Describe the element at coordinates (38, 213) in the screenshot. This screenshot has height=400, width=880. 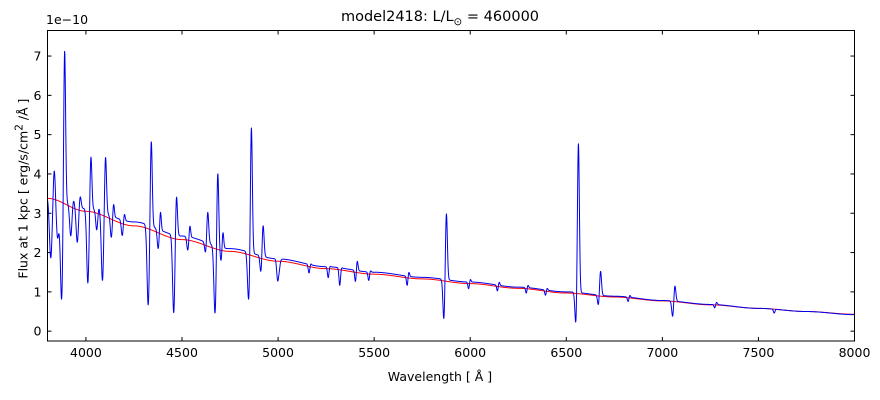
I see `y-tick-label: 3` at that location.